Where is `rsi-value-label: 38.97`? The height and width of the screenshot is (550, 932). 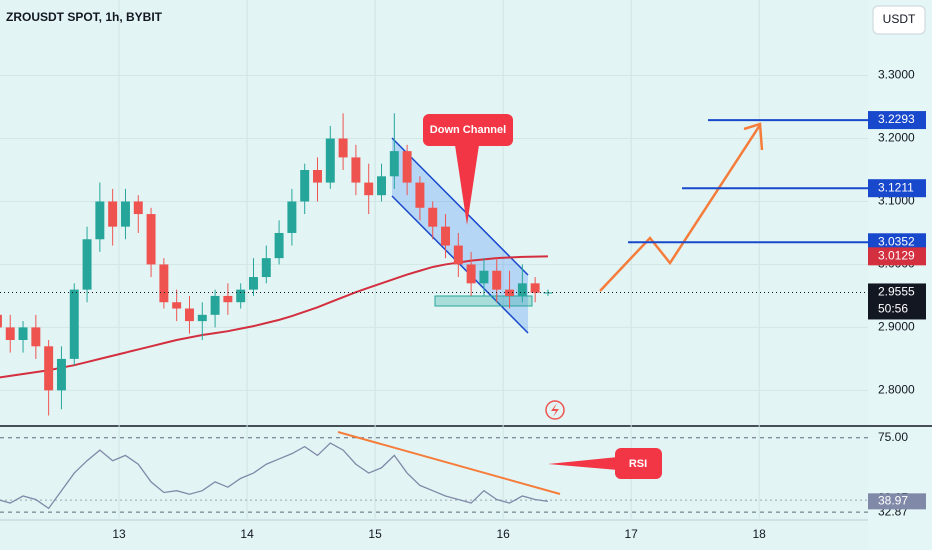 rsi-value-label: 38.97 is located at coordinates (893, 501).